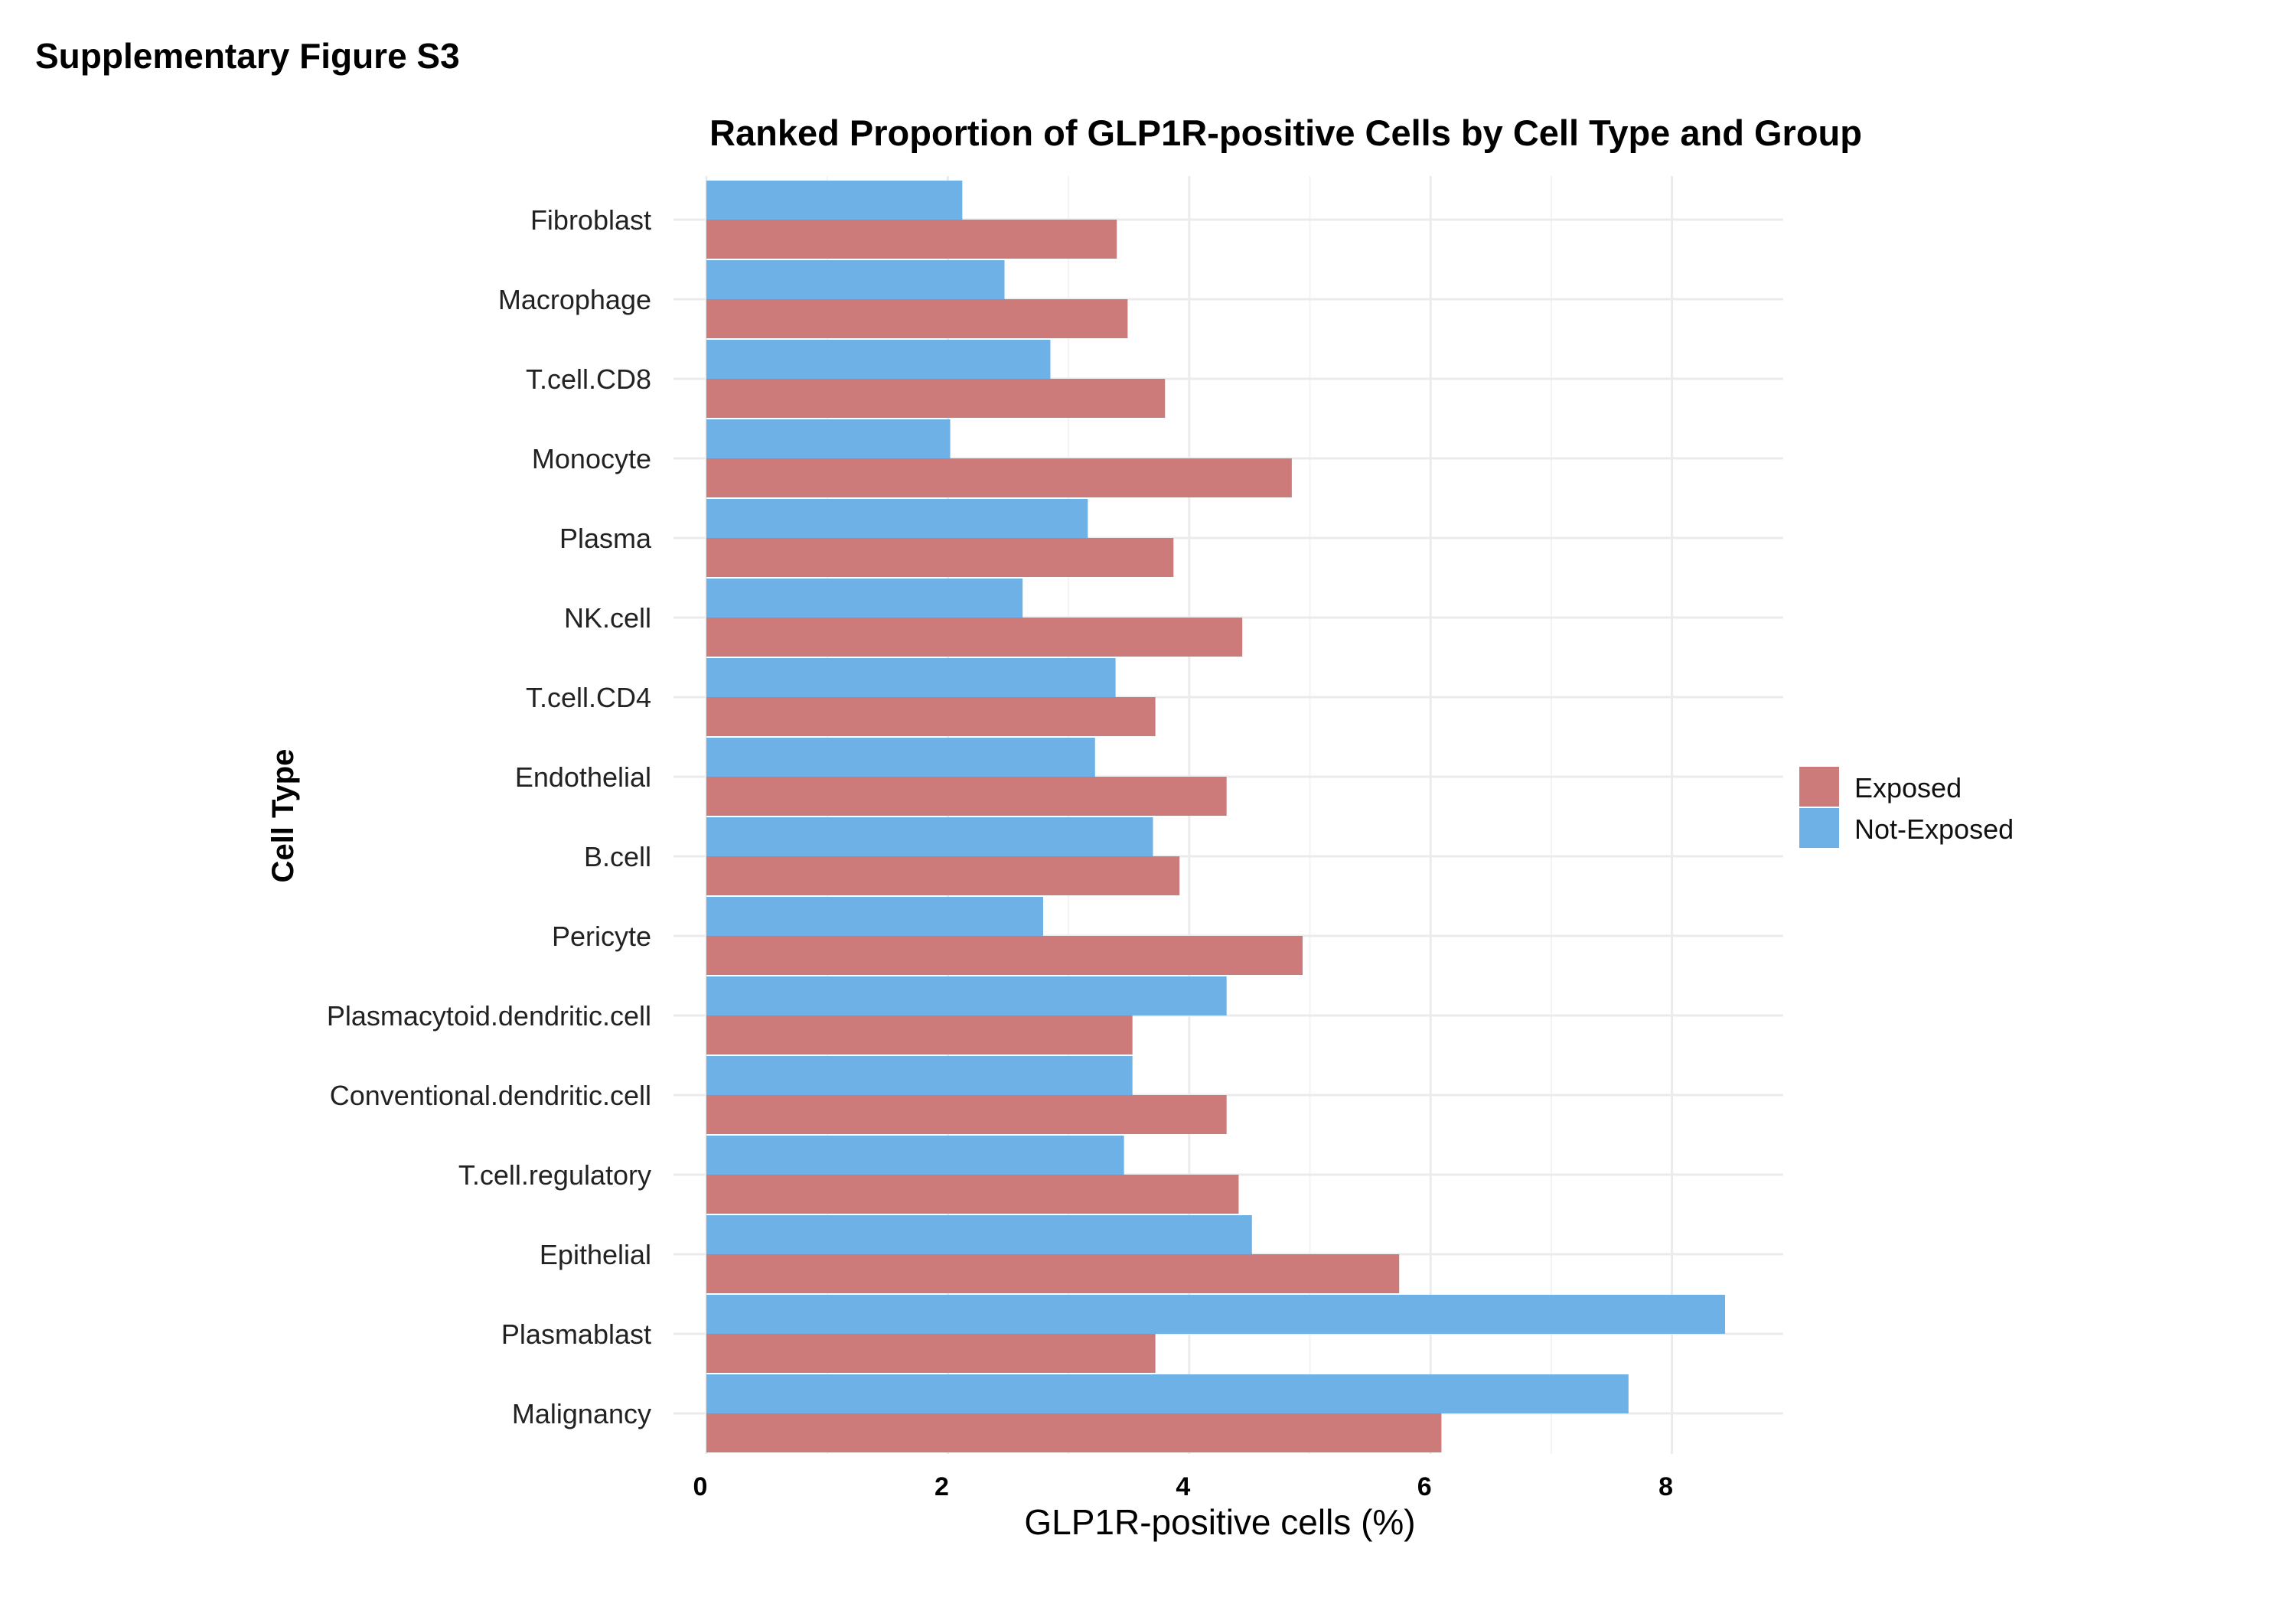 Image resolution: width=2296 pixels, height=1607 pixels. Describe the element at coordinates (590, 220) in the screenshot. I see `y-tick-label: Fibroblast` at that location.